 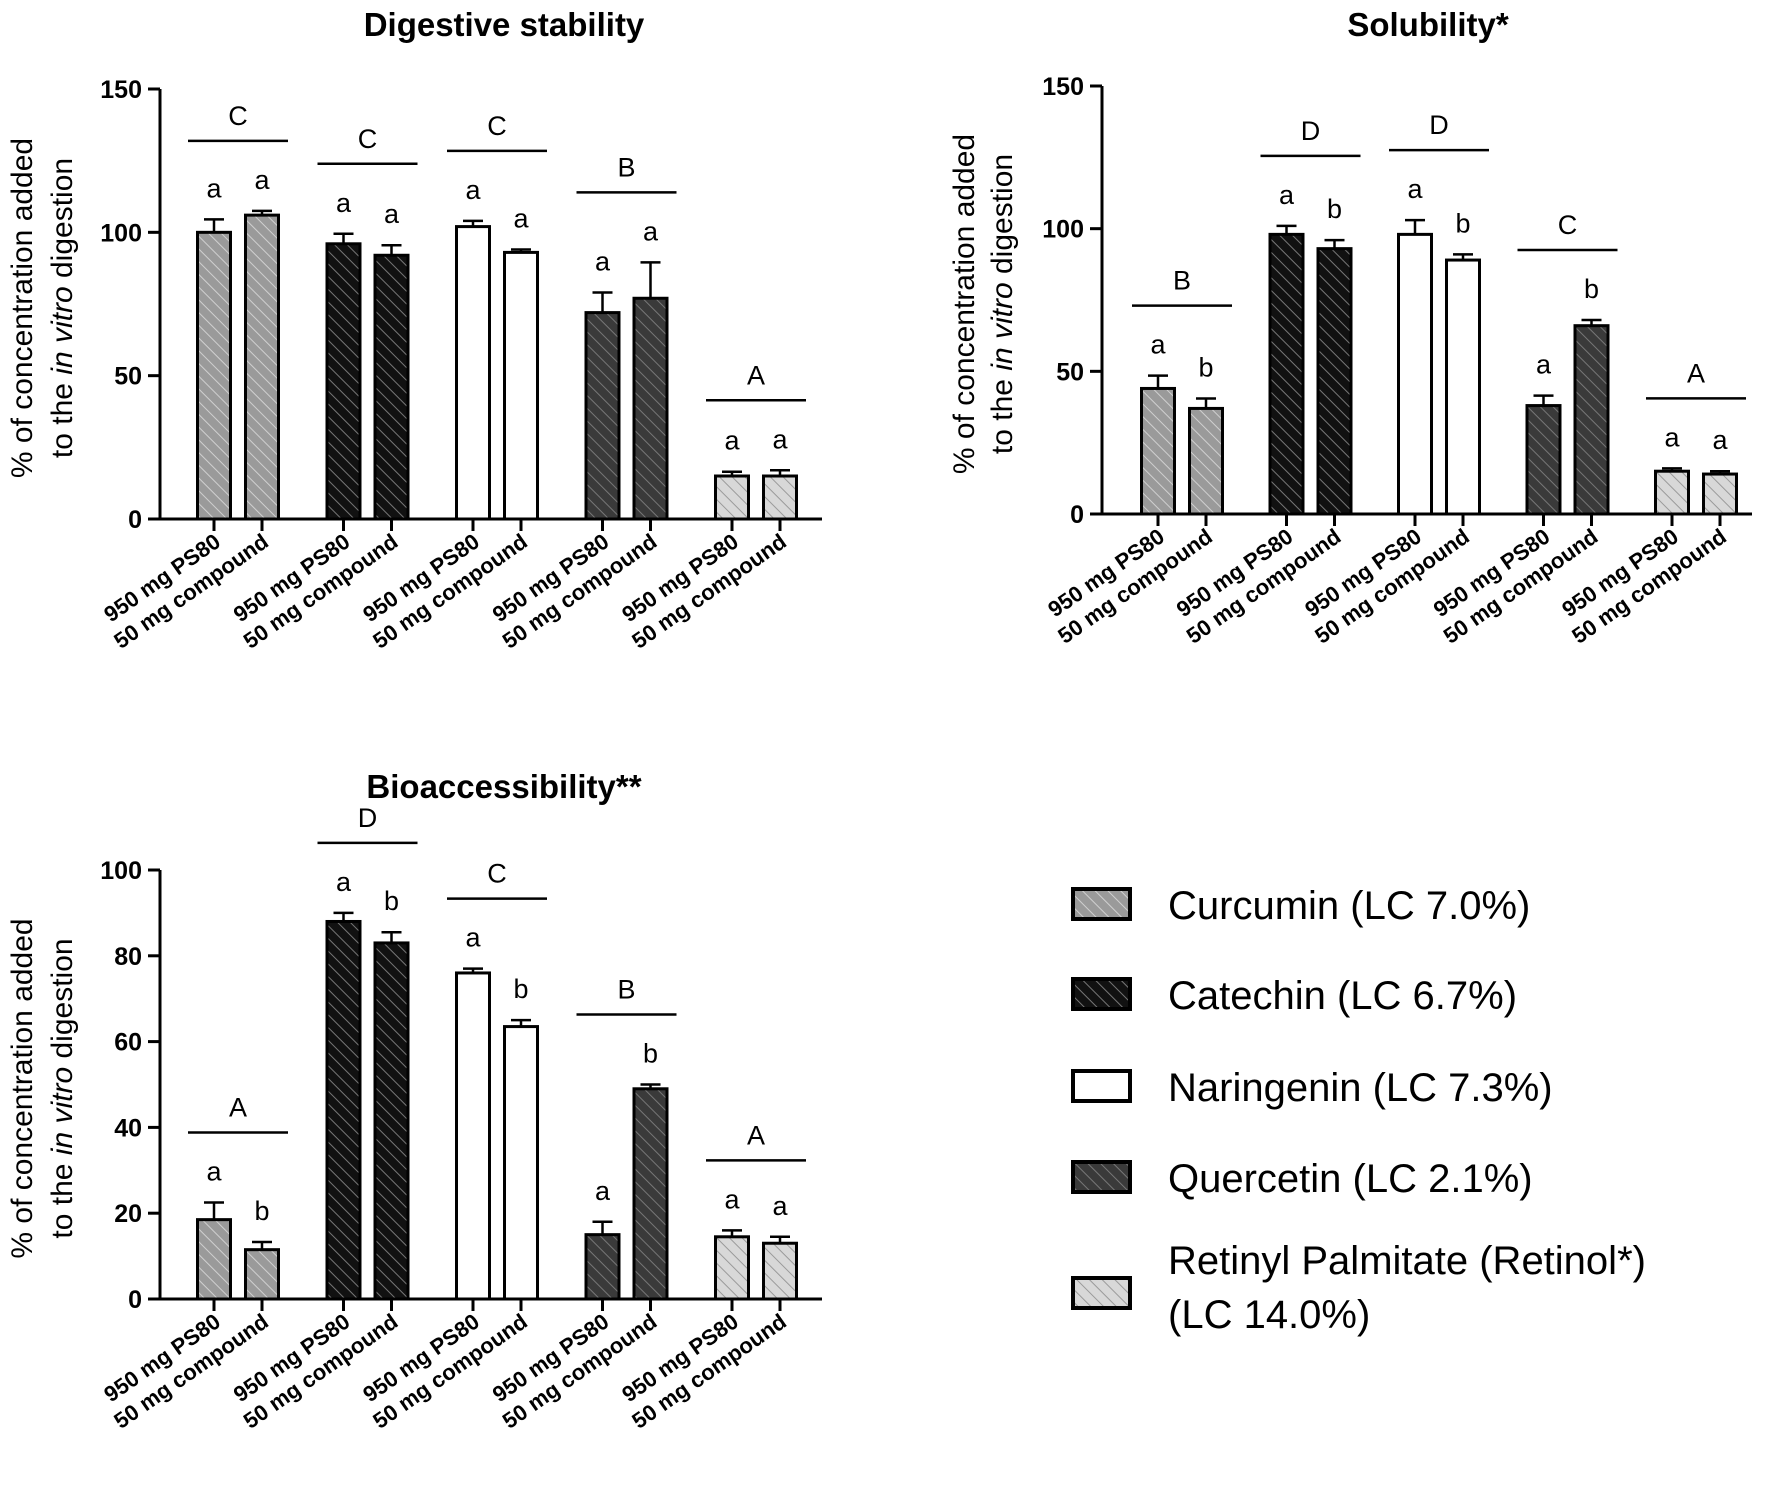 I want to click on legend-label: Retinyl Palmitate (Retinol*), so click(x=1407, y=1261).